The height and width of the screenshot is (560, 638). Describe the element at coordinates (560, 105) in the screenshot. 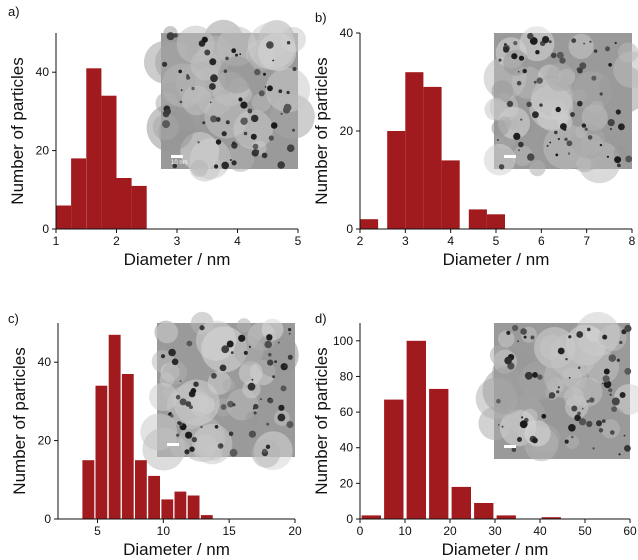

I see `tem-inset-image` at that location.